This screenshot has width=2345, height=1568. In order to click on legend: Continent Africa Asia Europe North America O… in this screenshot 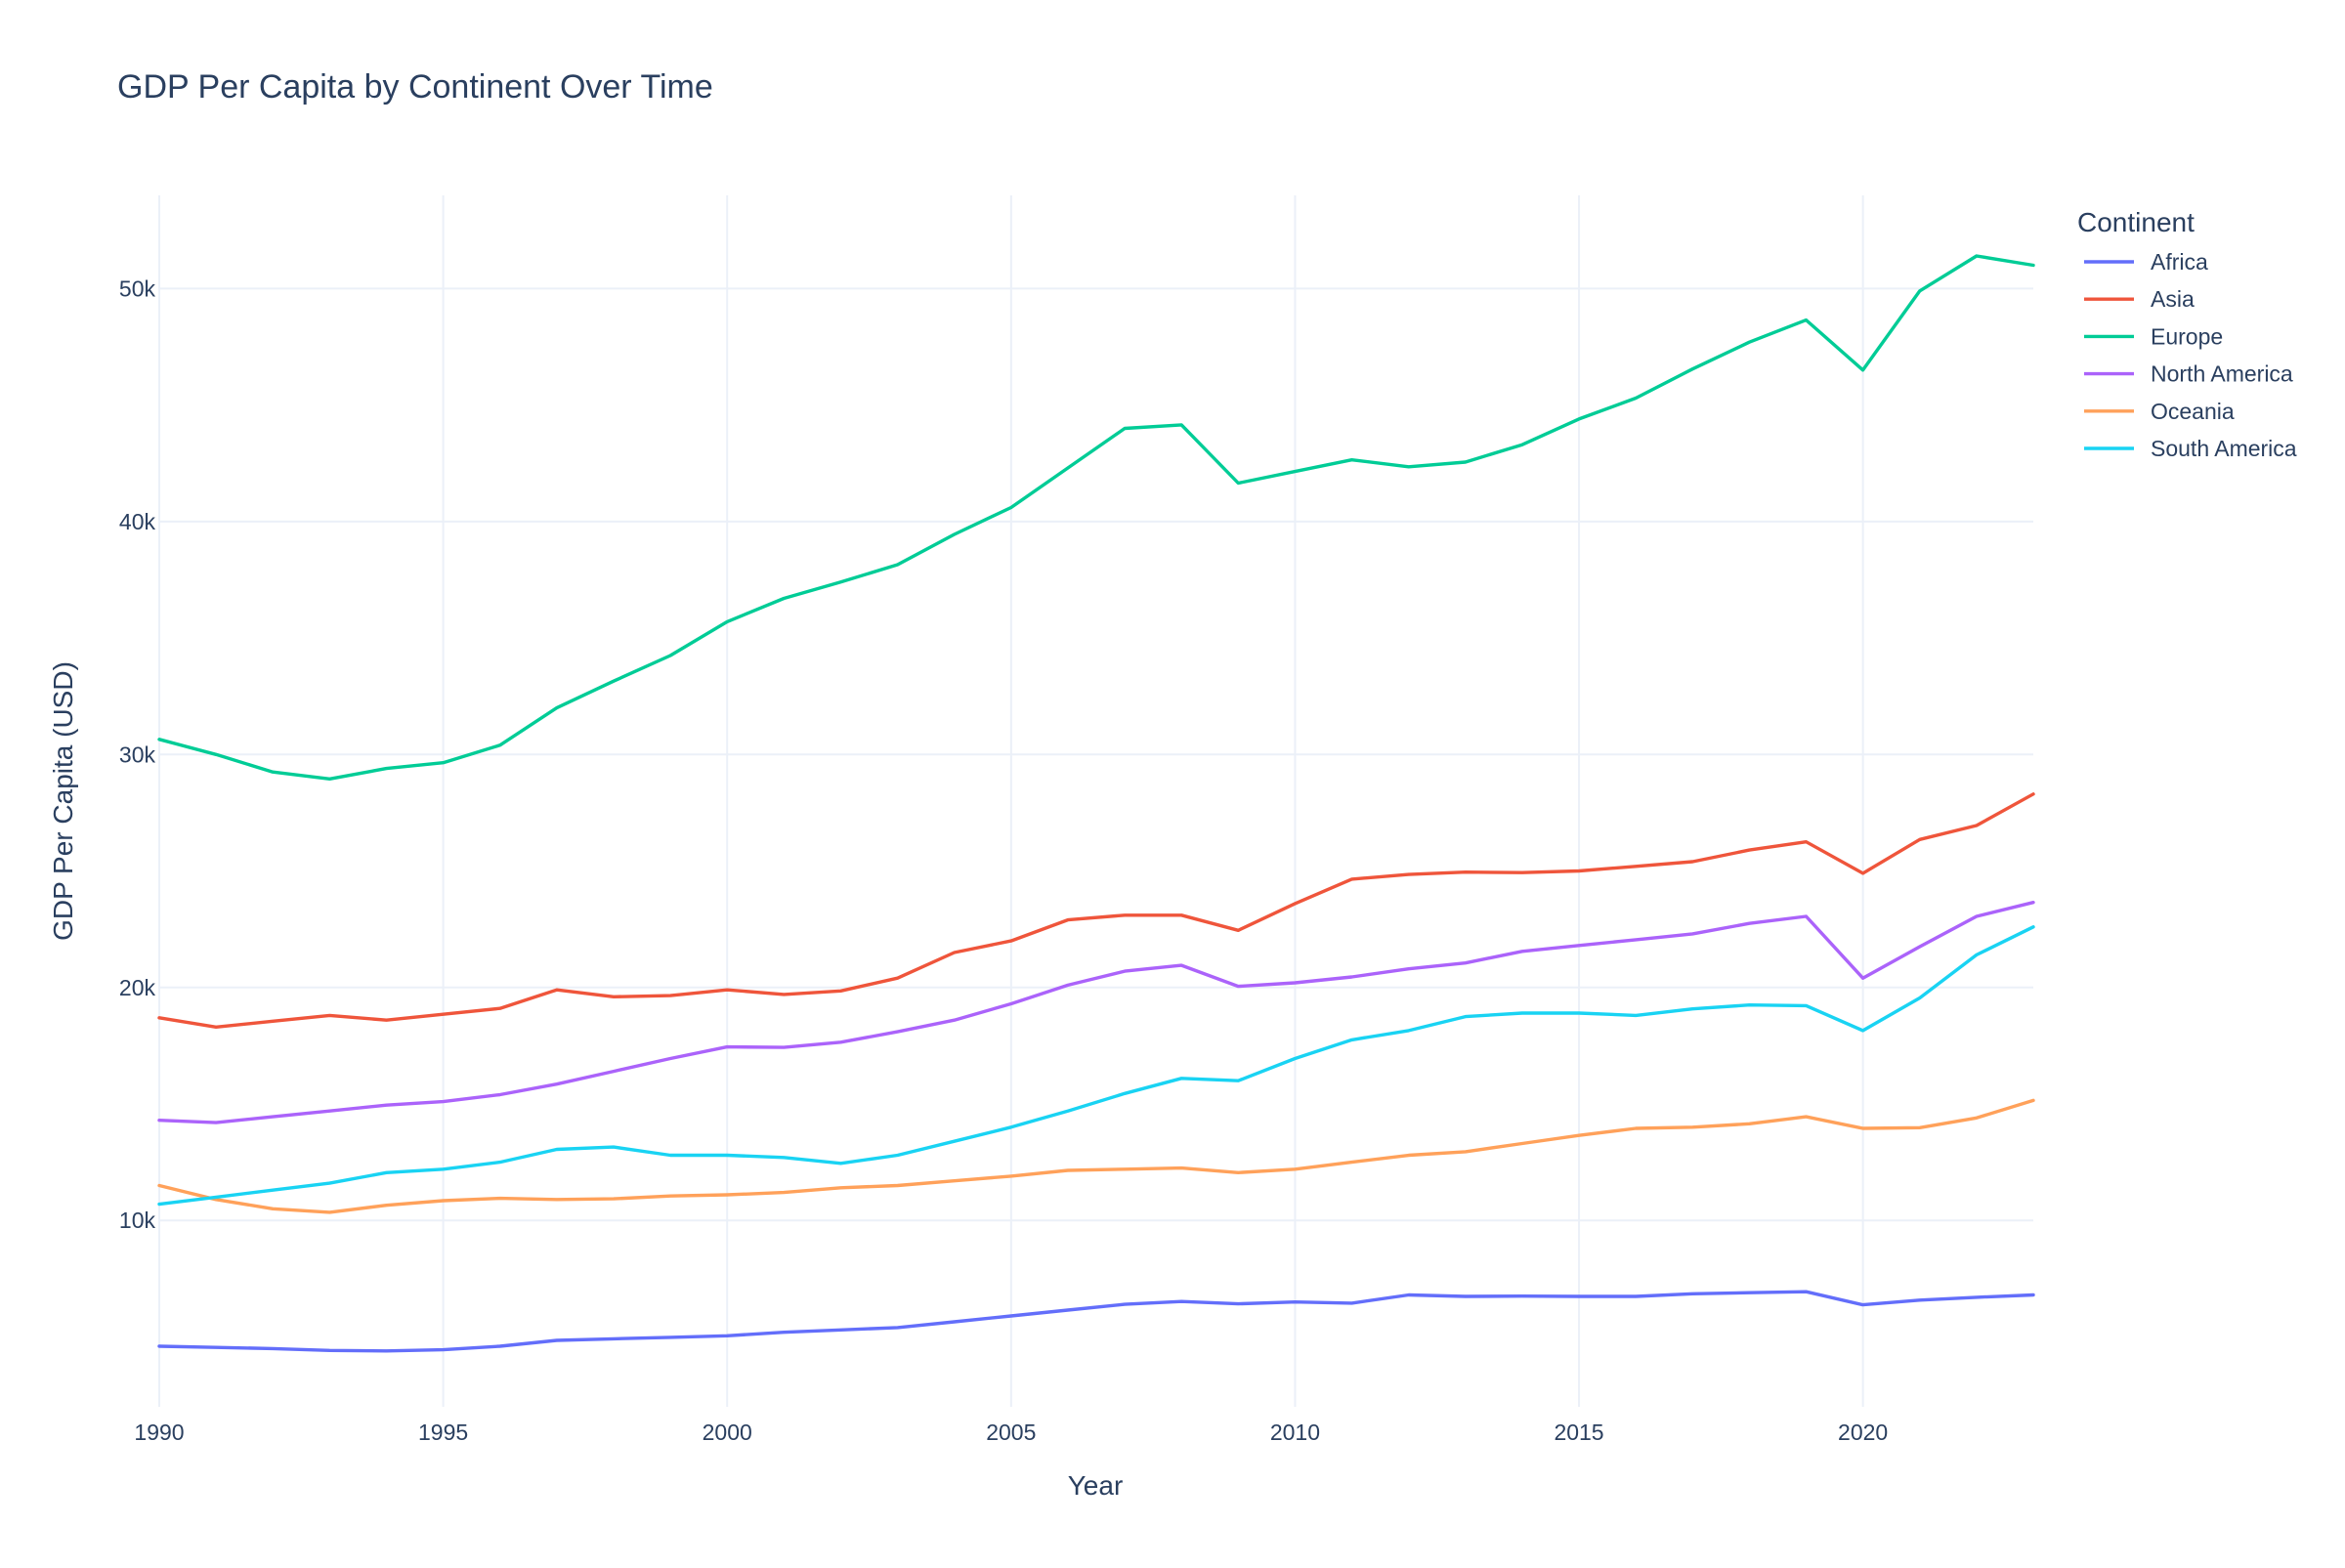, I will do `click(2187, 334)`.